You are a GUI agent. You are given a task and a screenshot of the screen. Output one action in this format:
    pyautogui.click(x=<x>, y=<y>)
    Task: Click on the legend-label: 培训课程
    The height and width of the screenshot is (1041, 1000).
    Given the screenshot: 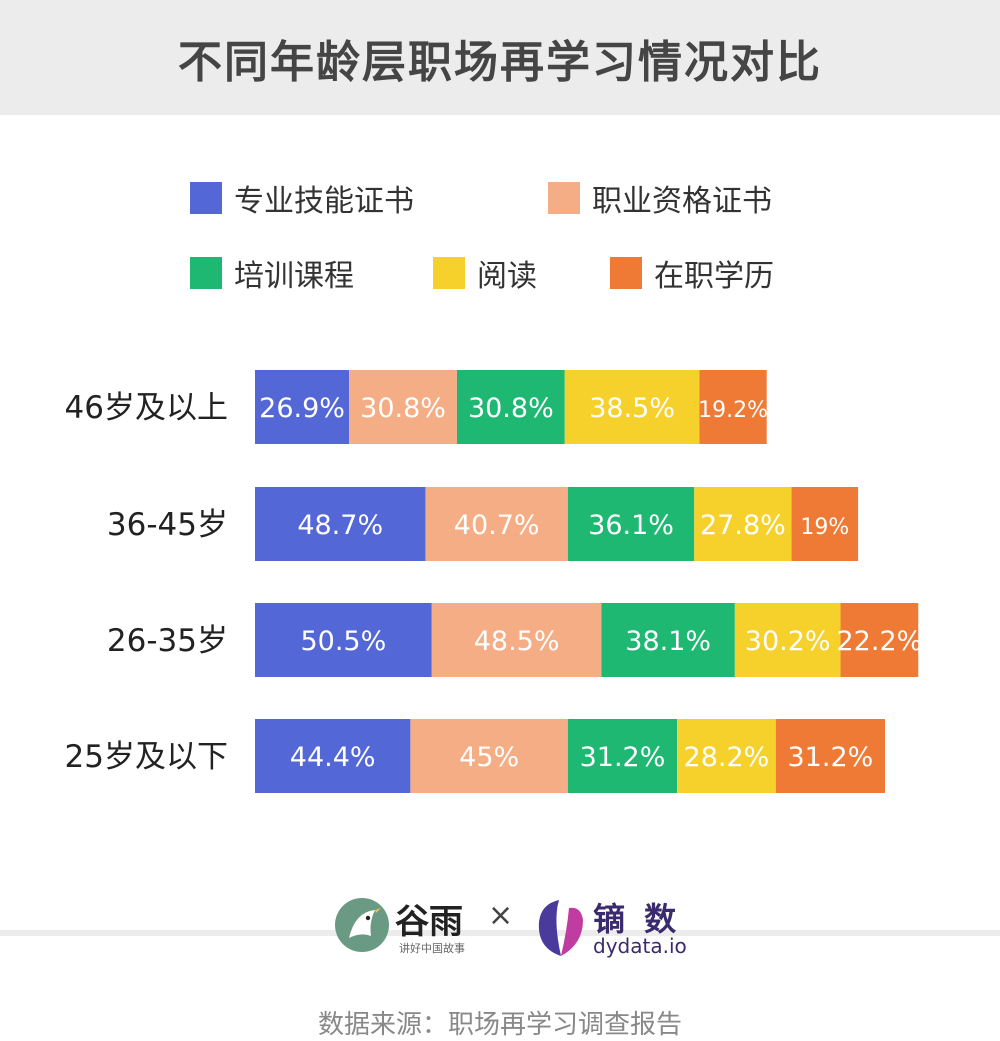 What is the action you would take?
    pyautogui.click(x=294, y=276)
    